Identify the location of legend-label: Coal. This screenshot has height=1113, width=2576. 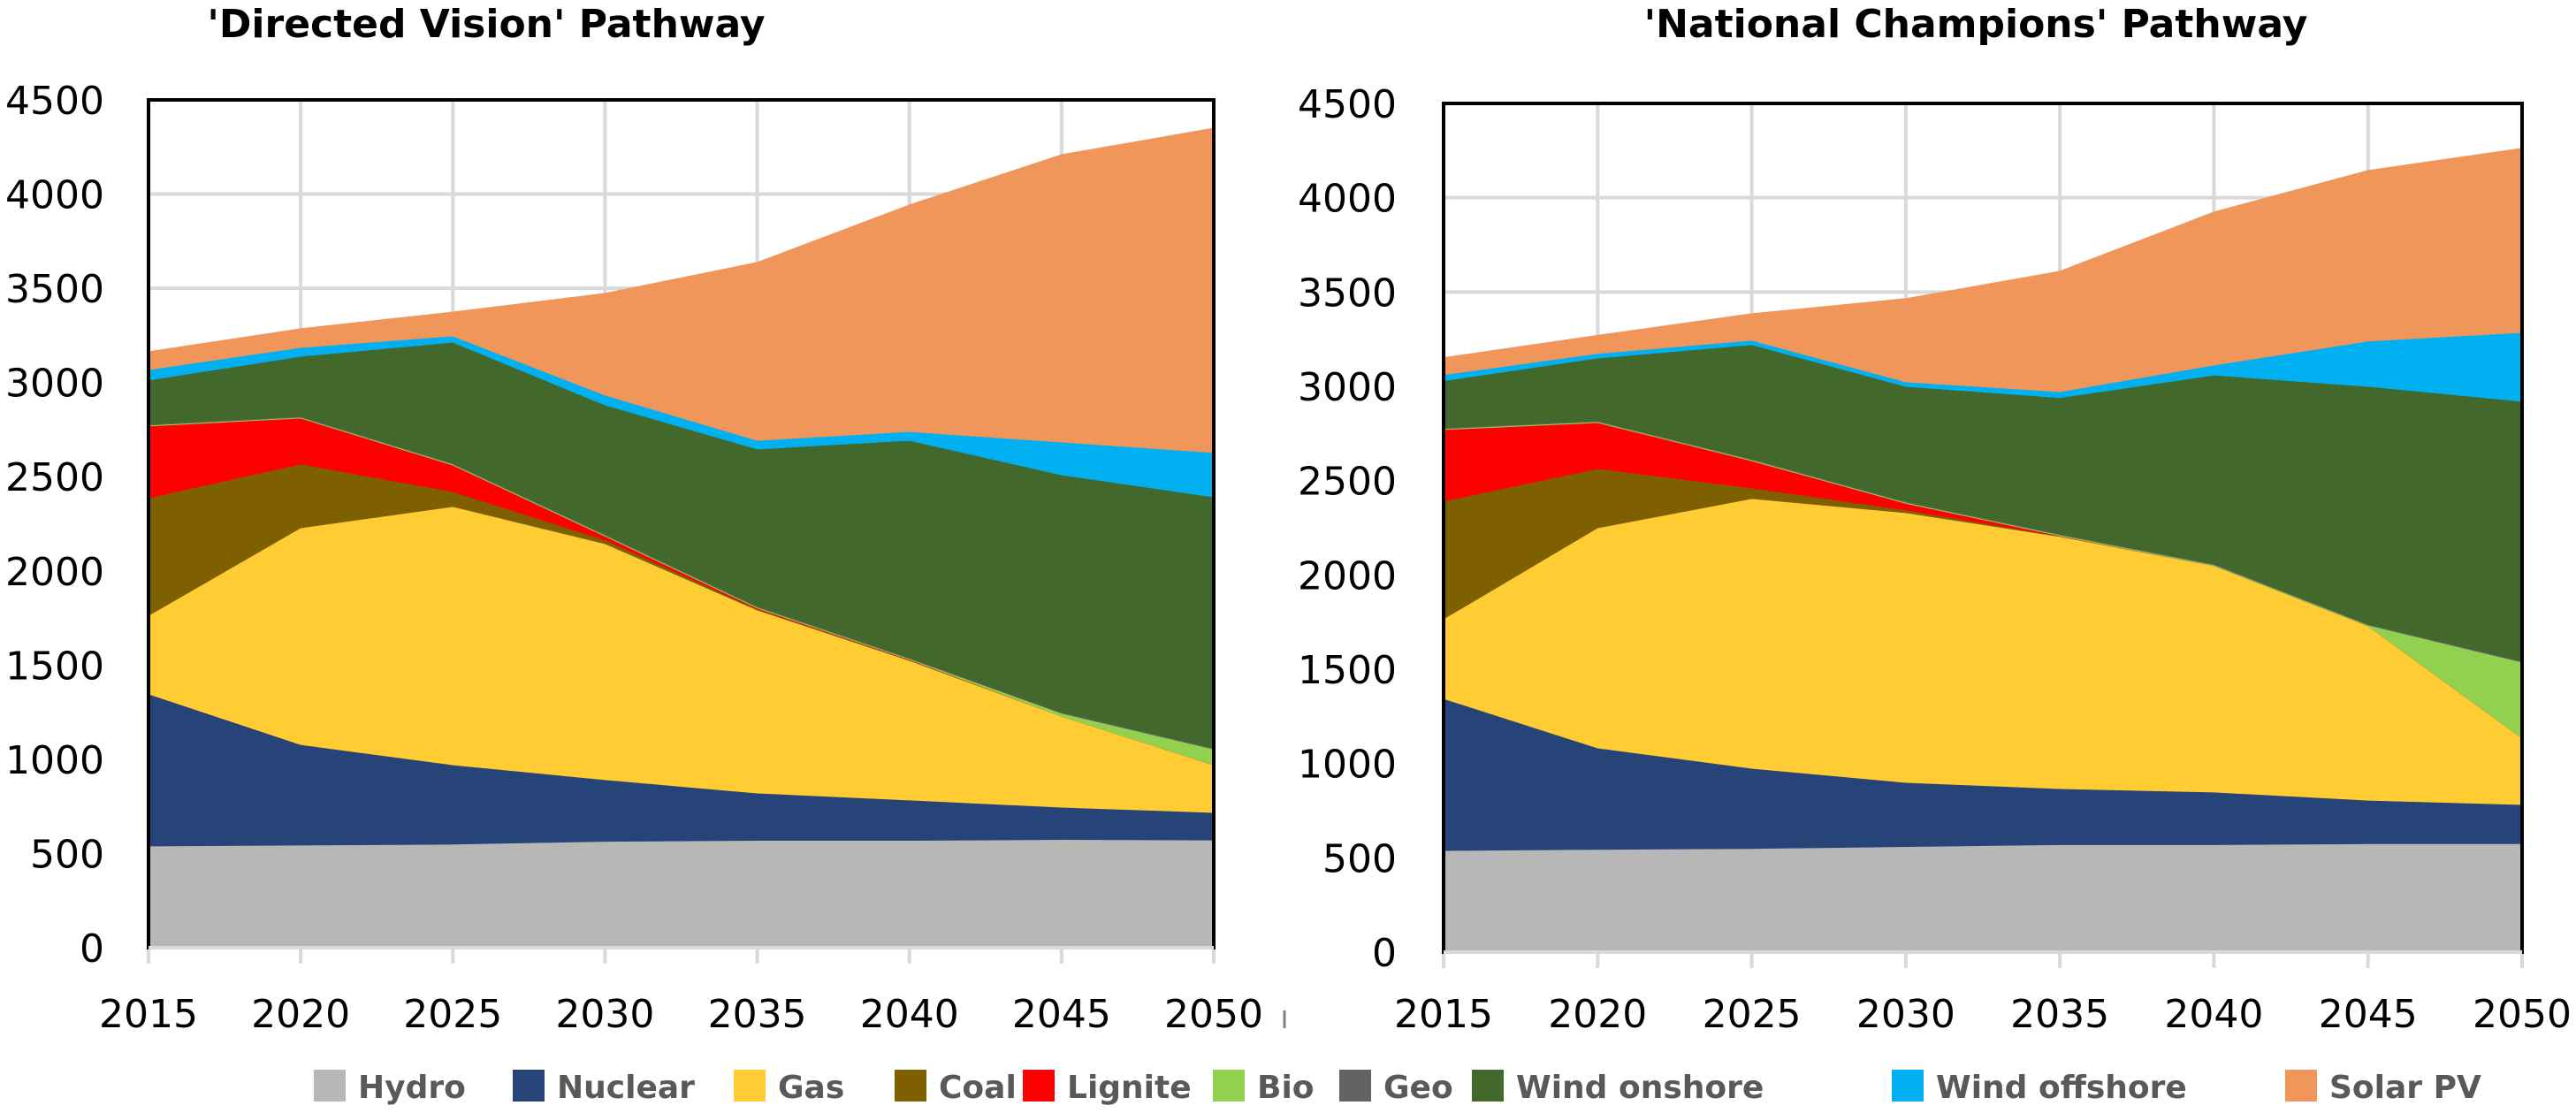
(978, 1088).